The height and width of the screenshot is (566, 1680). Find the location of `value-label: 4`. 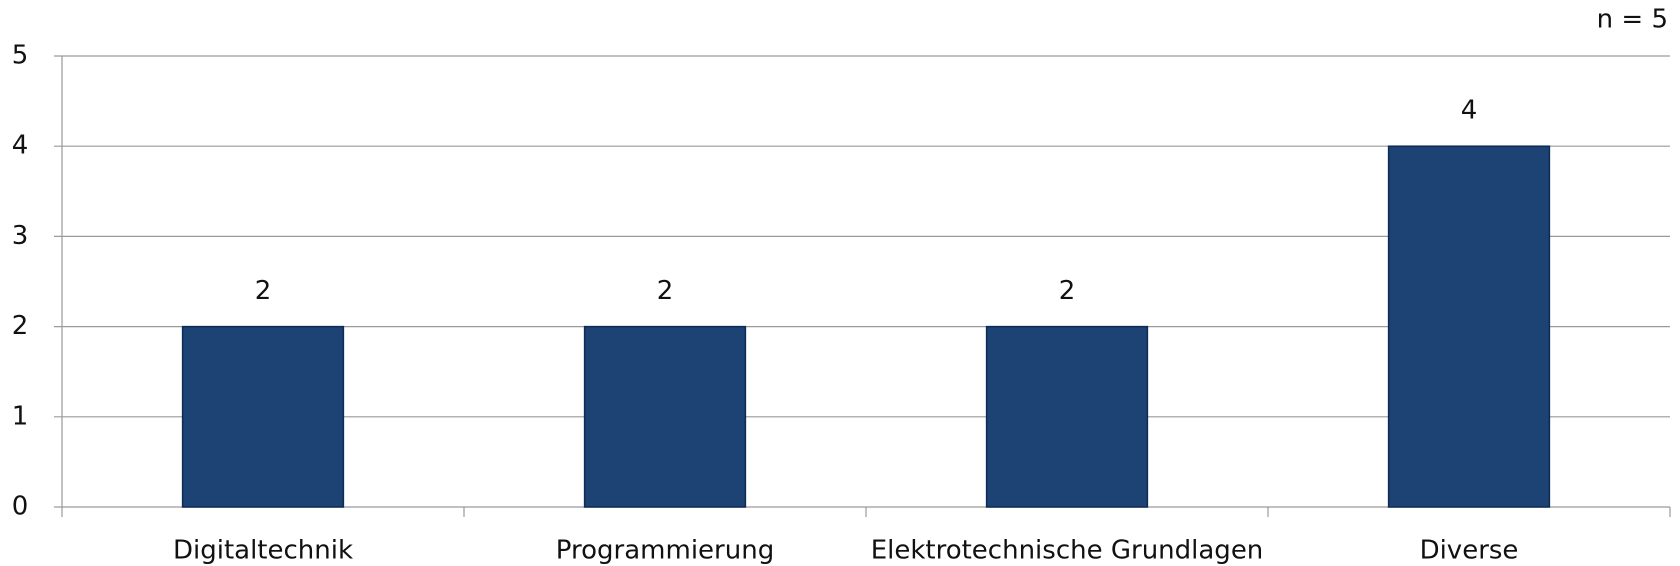

value-label: 4 is located at coordinates (1469, 111).